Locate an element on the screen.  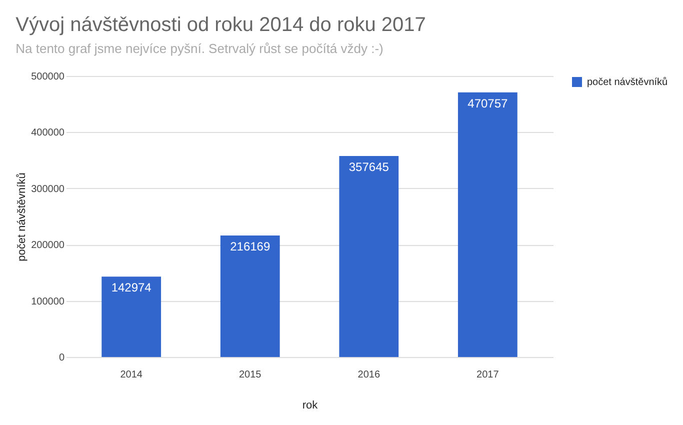
chart-subtitle: Na tento graf jsme nejvíce pyšní. Setrvalý růst se počítá vždy :-) is located at coordinates (200, 48).